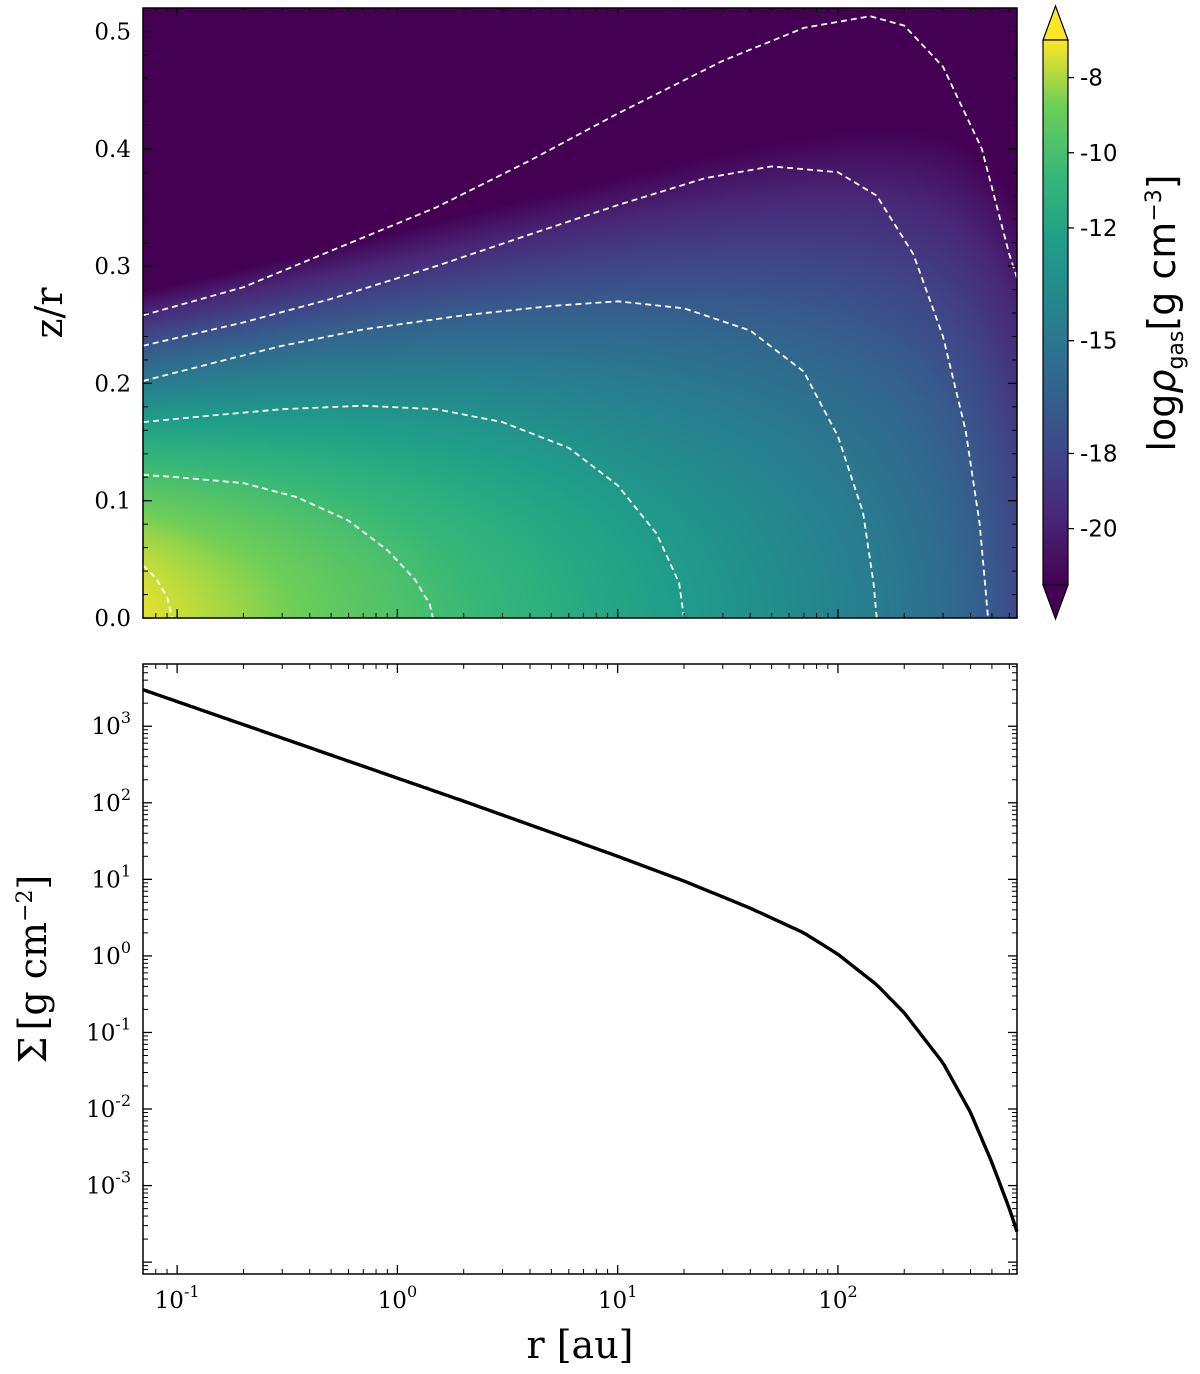  I want to click on colorbar-label-close: ], so click(1162, 181).